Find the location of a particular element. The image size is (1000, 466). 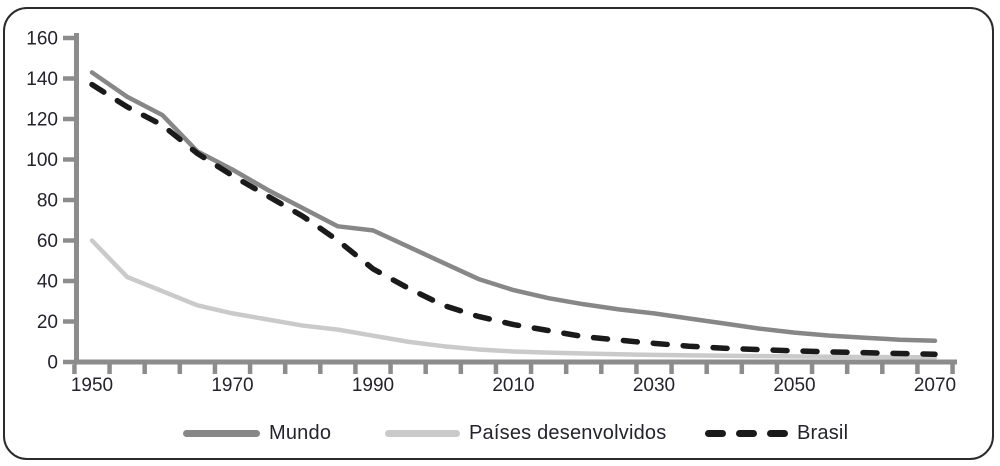

x-tick-label: 2010 is located at coordinates (513, 385).